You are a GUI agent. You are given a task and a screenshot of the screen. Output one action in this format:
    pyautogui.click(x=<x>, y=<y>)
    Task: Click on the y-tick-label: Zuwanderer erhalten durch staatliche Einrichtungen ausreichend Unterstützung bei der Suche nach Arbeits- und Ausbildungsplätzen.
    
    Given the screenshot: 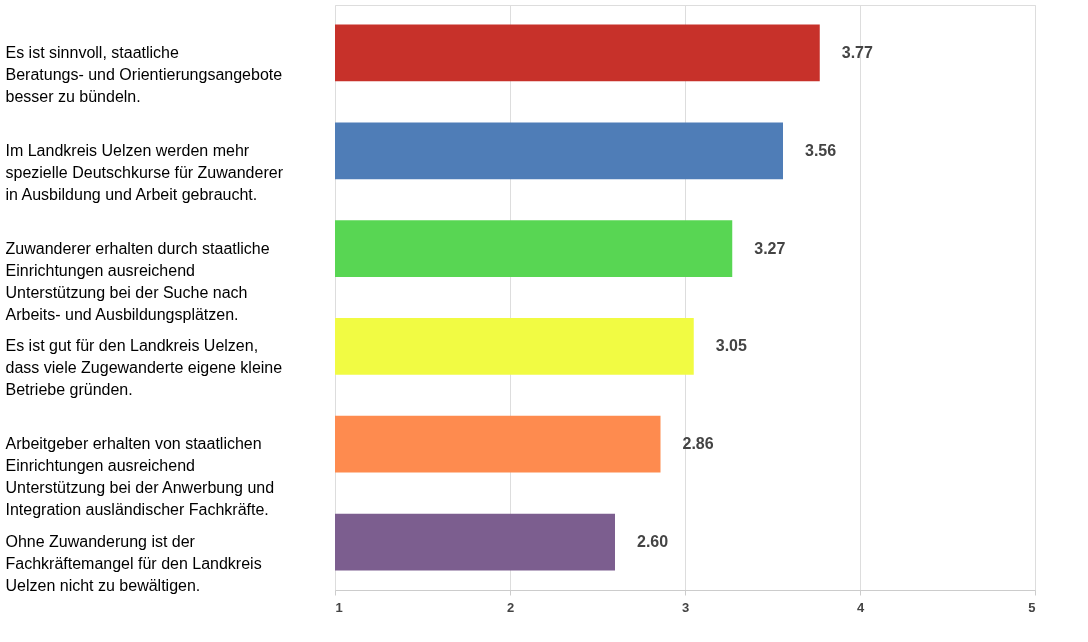 What is the action you would take?
    pyautogui.click(x=137, y=281)
    